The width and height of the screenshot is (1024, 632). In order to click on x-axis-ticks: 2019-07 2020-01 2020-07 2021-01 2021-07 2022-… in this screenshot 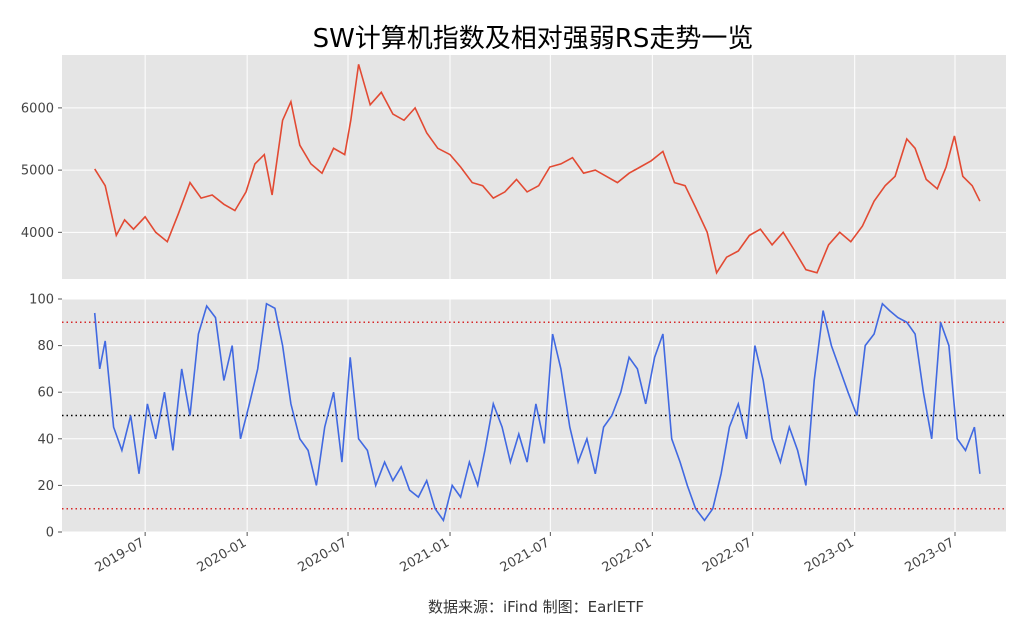, I will do `click(525, 554)`.